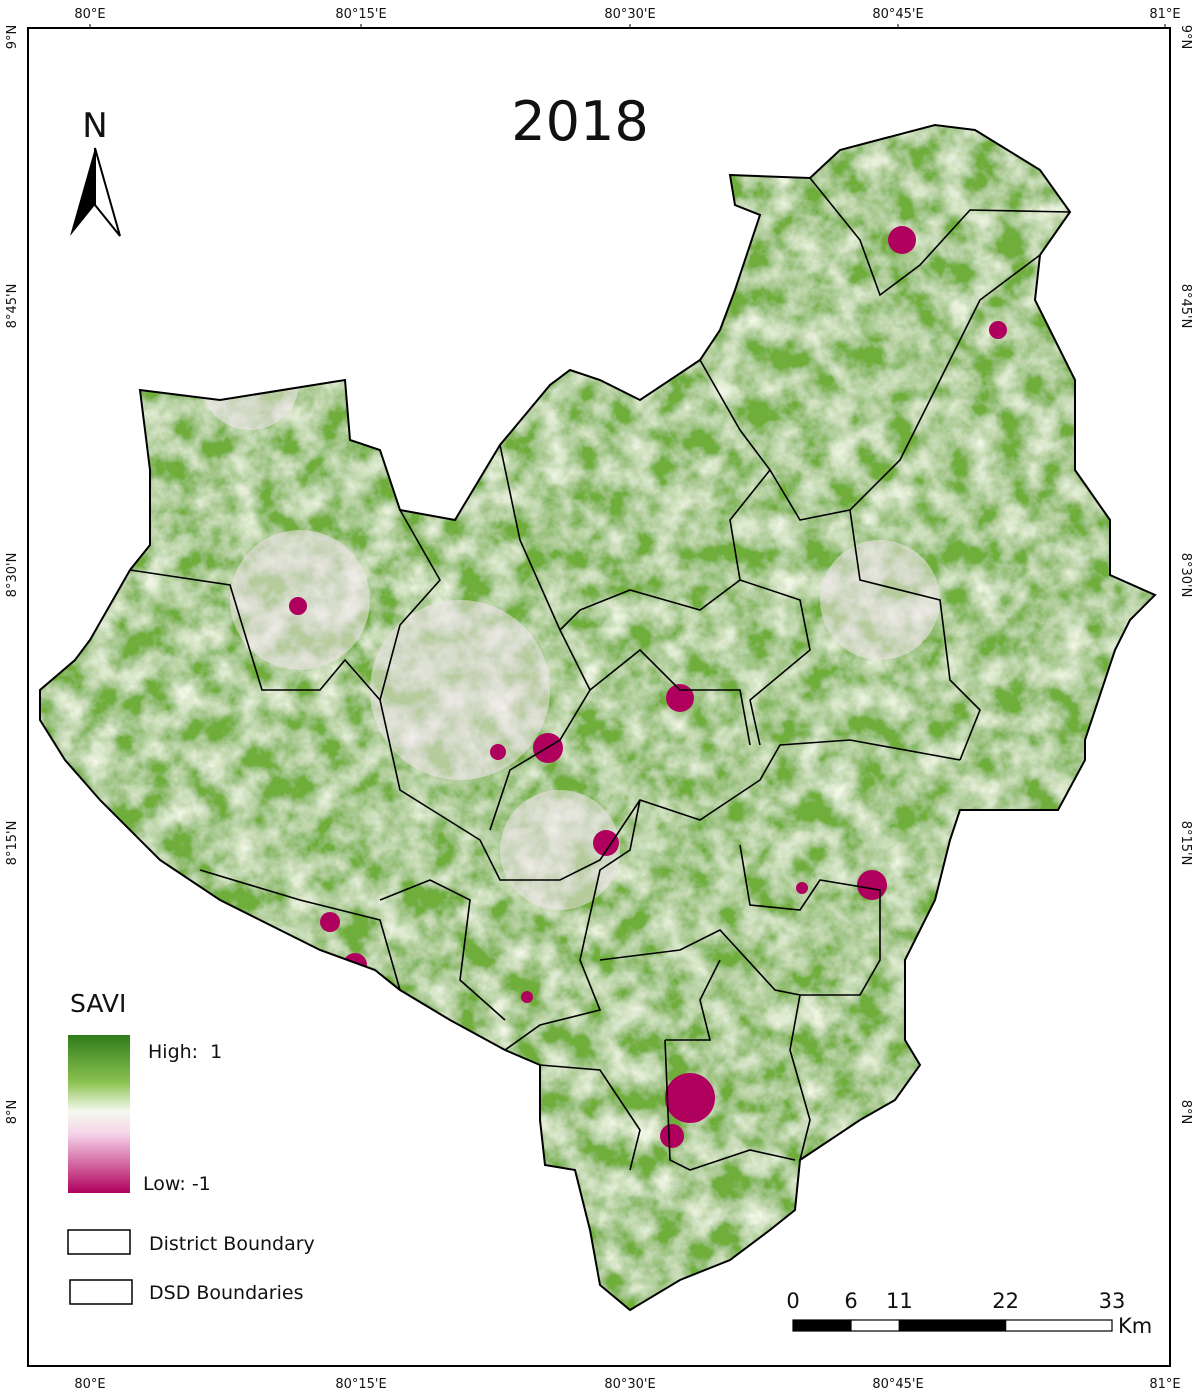 Image resolution: width=1200 pixels, height=1399 pixels. What do you see at coordinates (177, 1184) in the screenshot?
I see `legend-low: Low: -1` at bounding box center [177, 1184].